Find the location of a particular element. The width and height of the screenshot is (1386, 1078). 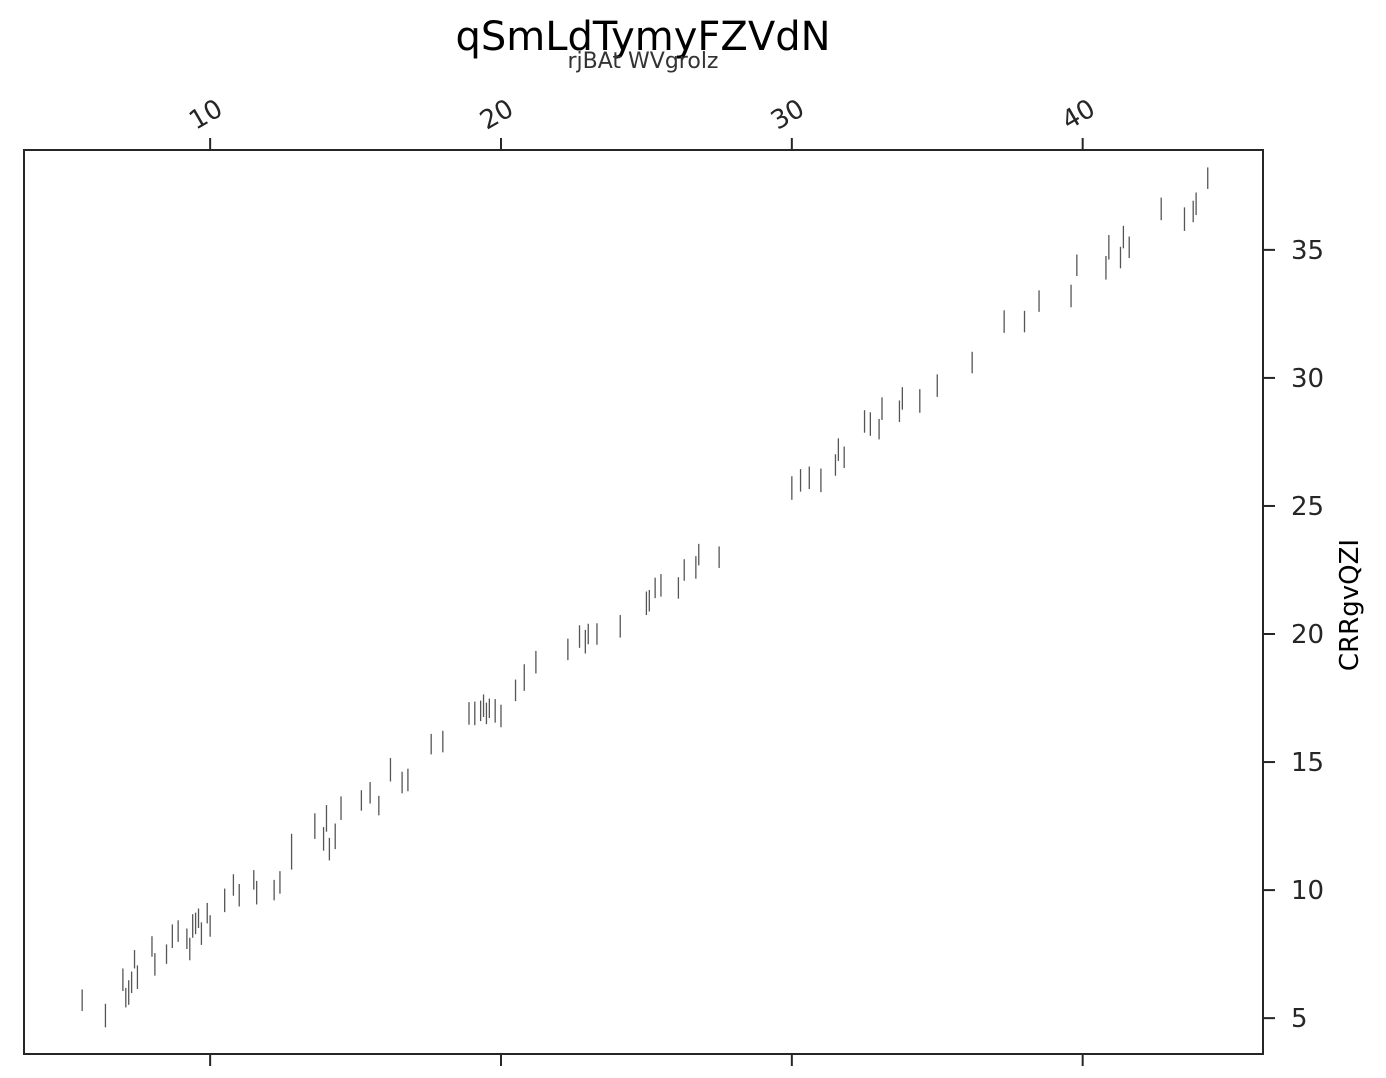

chart-subtitle: rjBAt WVgrolz is located at coordinates (643, 61).